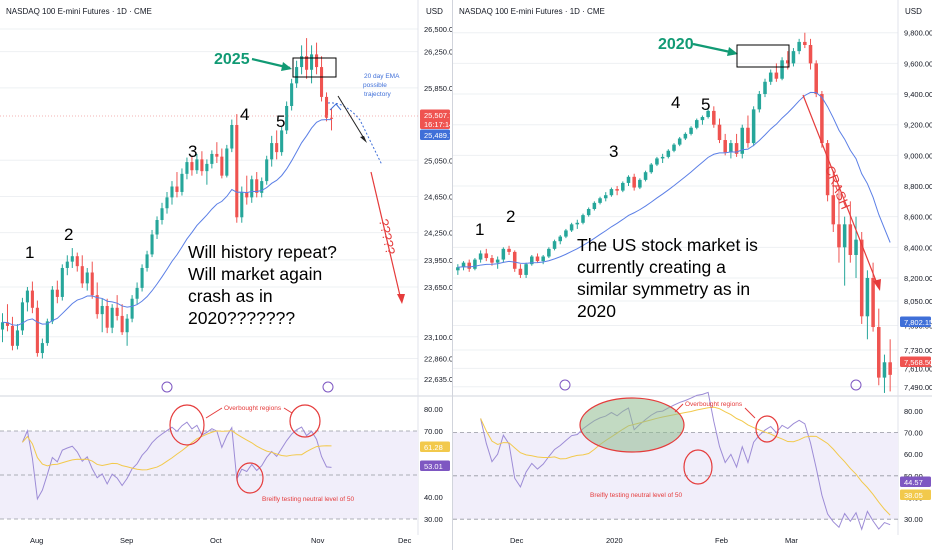 This screenshot has width=932, height=550. I want to click on main-note-line: currently creating a, so click(651, 267).